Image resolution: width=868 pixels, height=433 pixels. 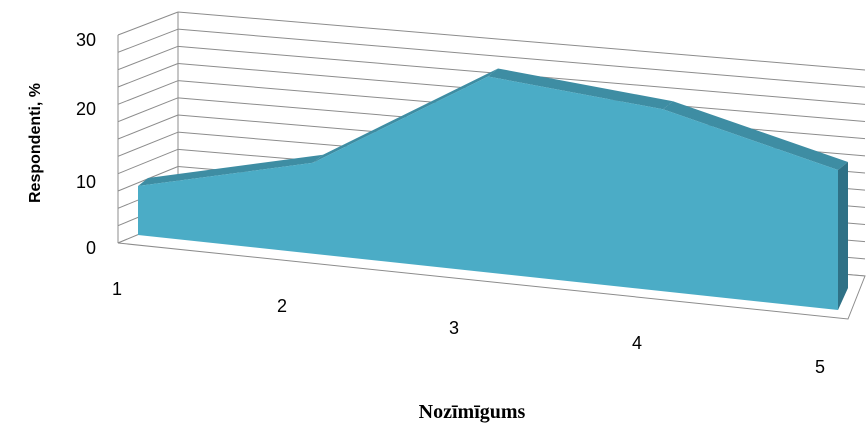 I want to click on x-axis-label: Nozīmīgums, so click(x=472, y=412).